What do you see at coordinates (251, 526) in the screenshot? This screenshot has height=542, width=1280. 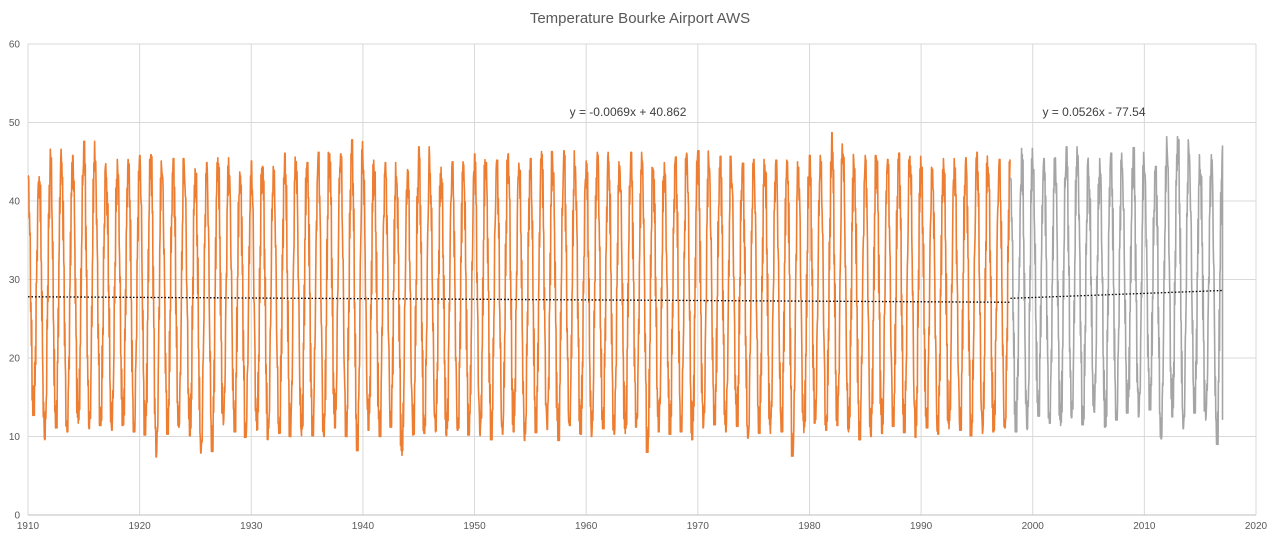 I see `x-tick-label: 1930` at bounding box center [251, 526].